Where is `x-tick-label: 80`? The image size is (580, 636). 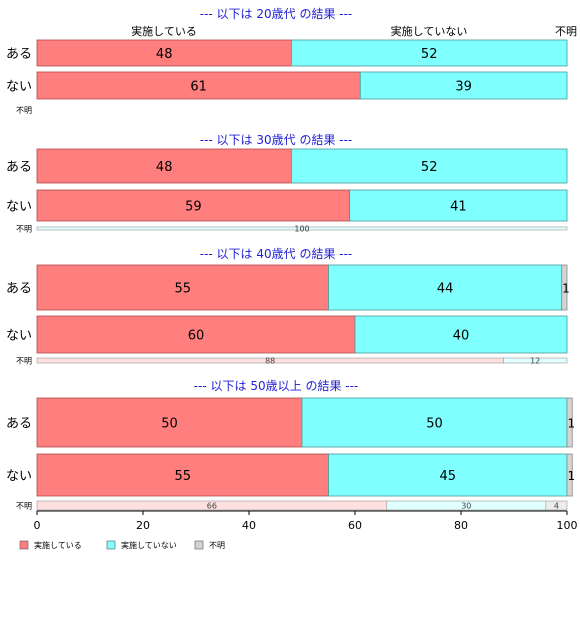
x-tick-label: 80 is located at coordinates (461, 525).